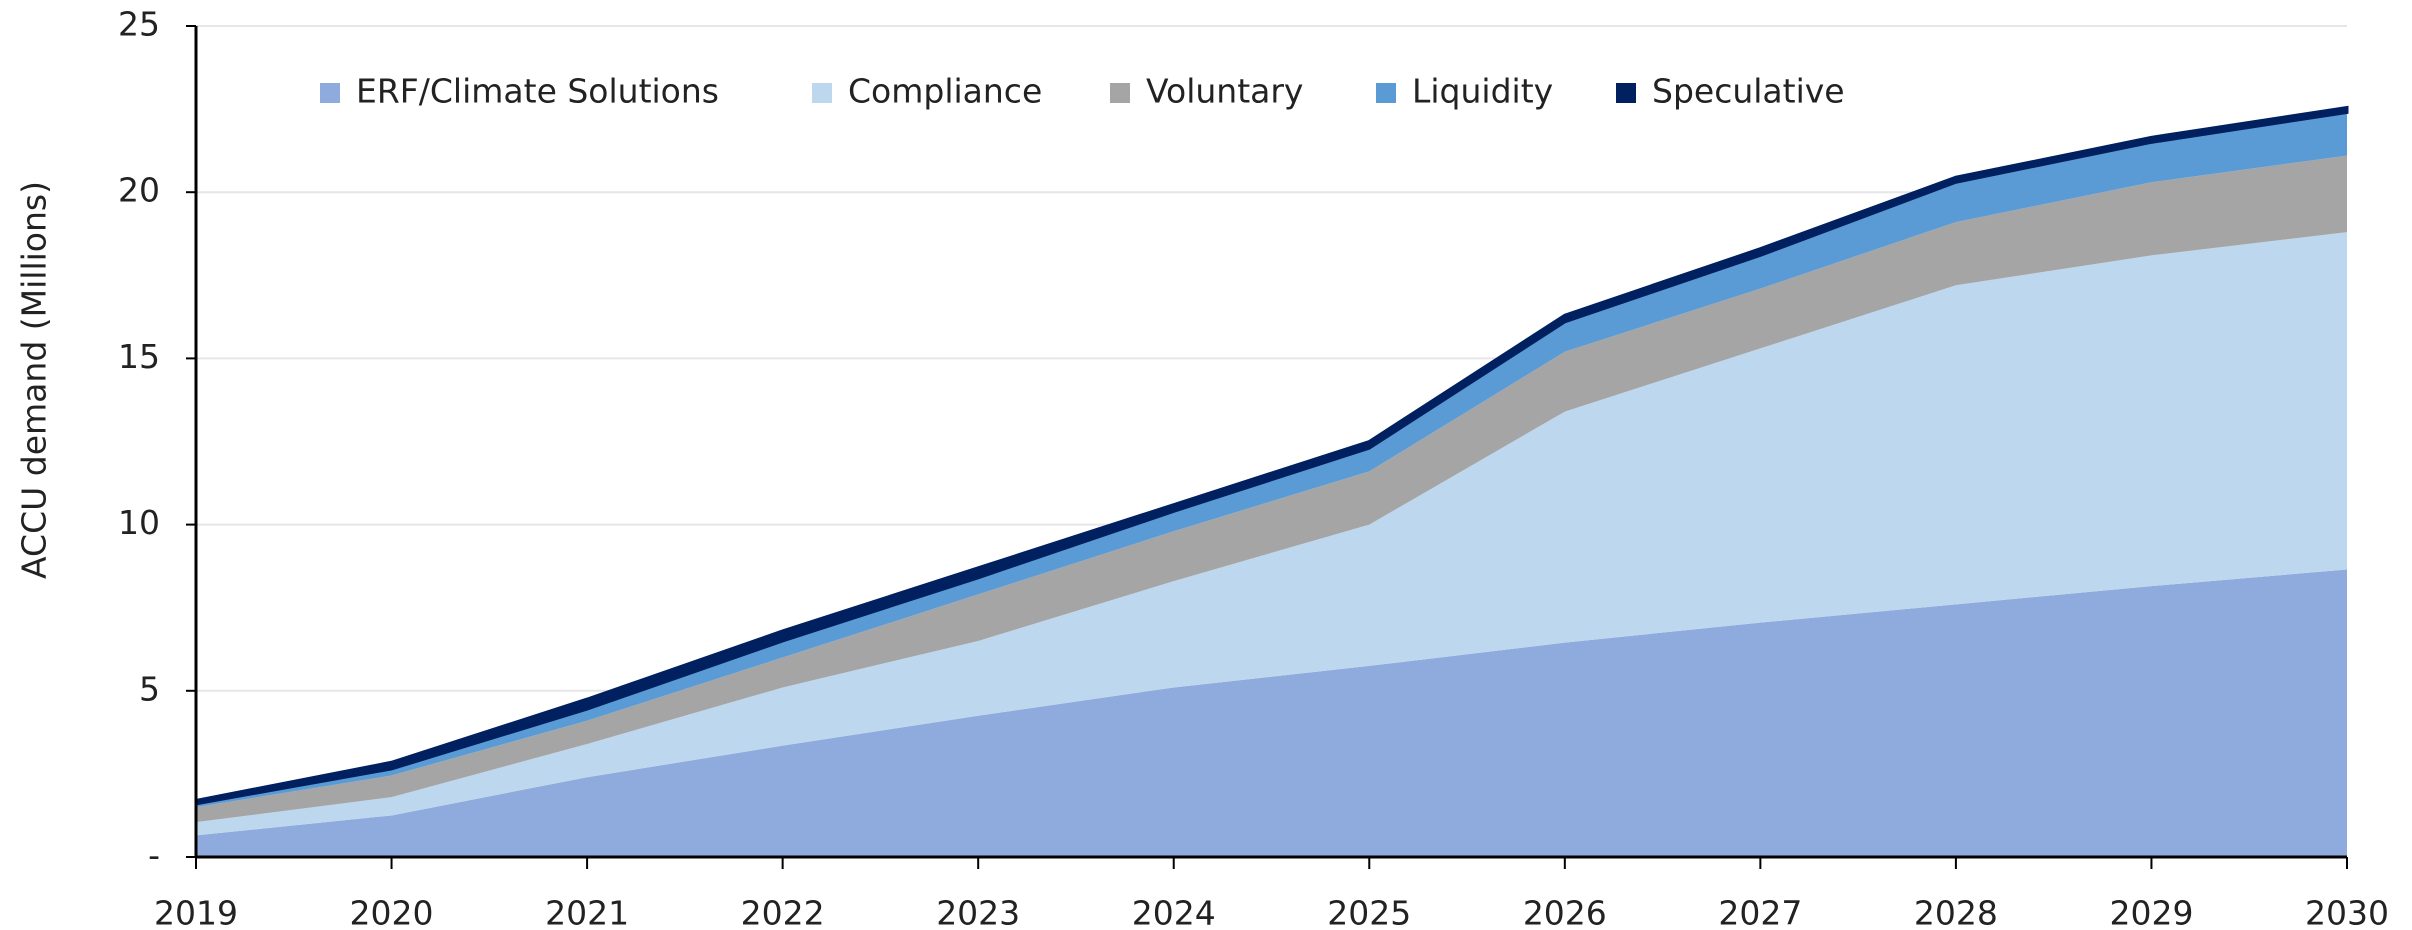 The width and height of the screenshot is (2412, 930). Describe the element at coordinates (945, 91) in the screenshot. I see `legend-label: Compliance` at that location.